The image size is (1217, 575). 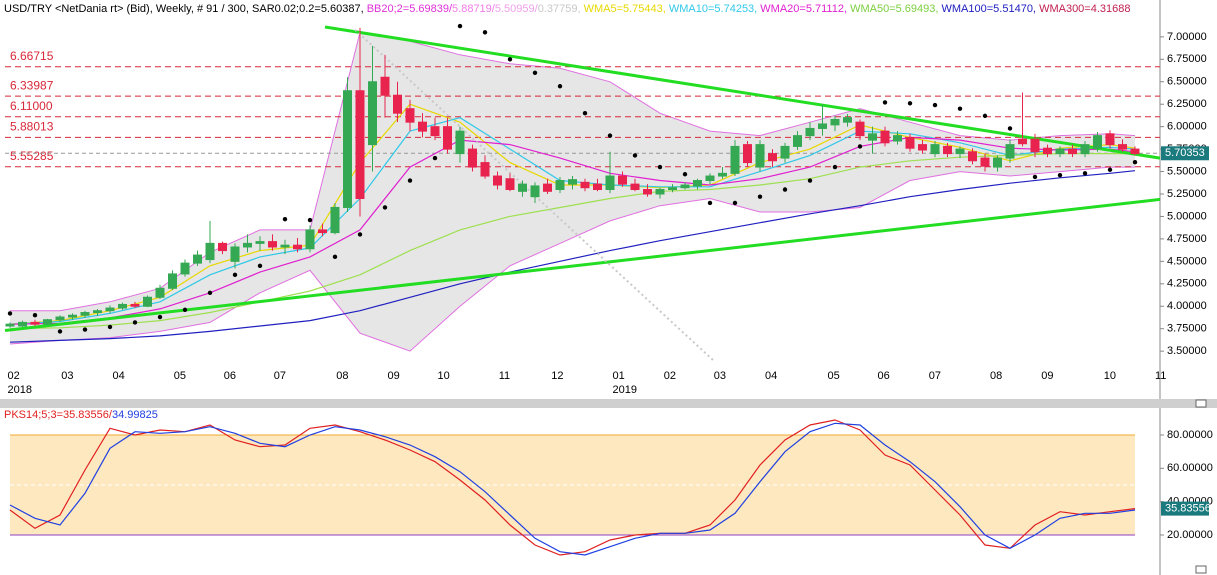 What do you see at coordinates (32, 156) in the screenshot?
I see `level-label: 5.55285` at bounding box center [32, 156].